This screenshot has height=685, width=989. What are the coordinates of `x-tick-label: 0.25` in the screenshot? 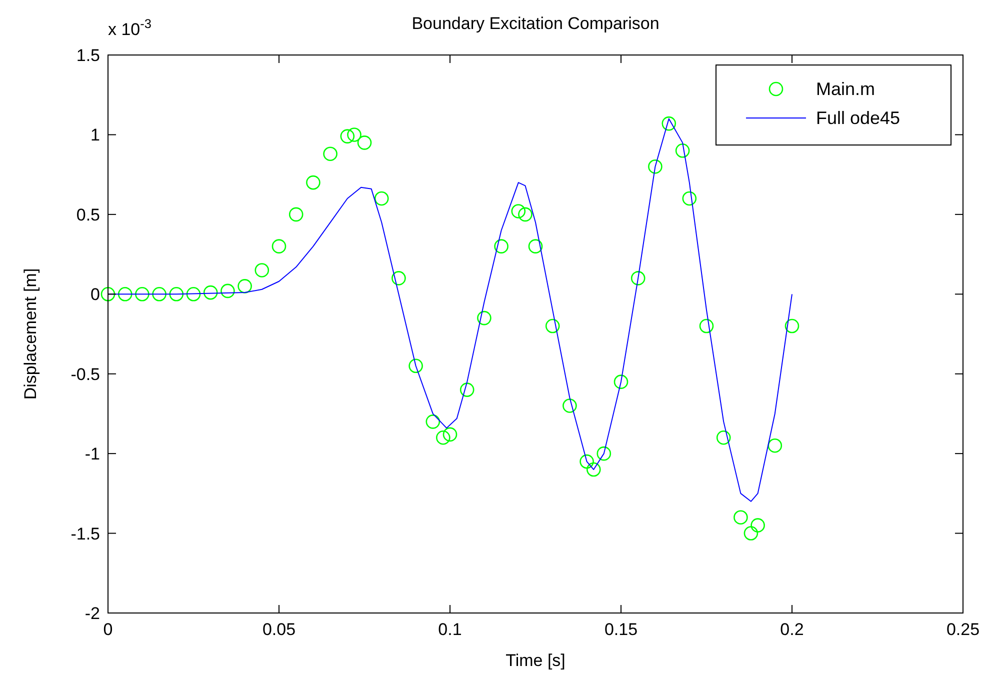 It's located at (963, 629).